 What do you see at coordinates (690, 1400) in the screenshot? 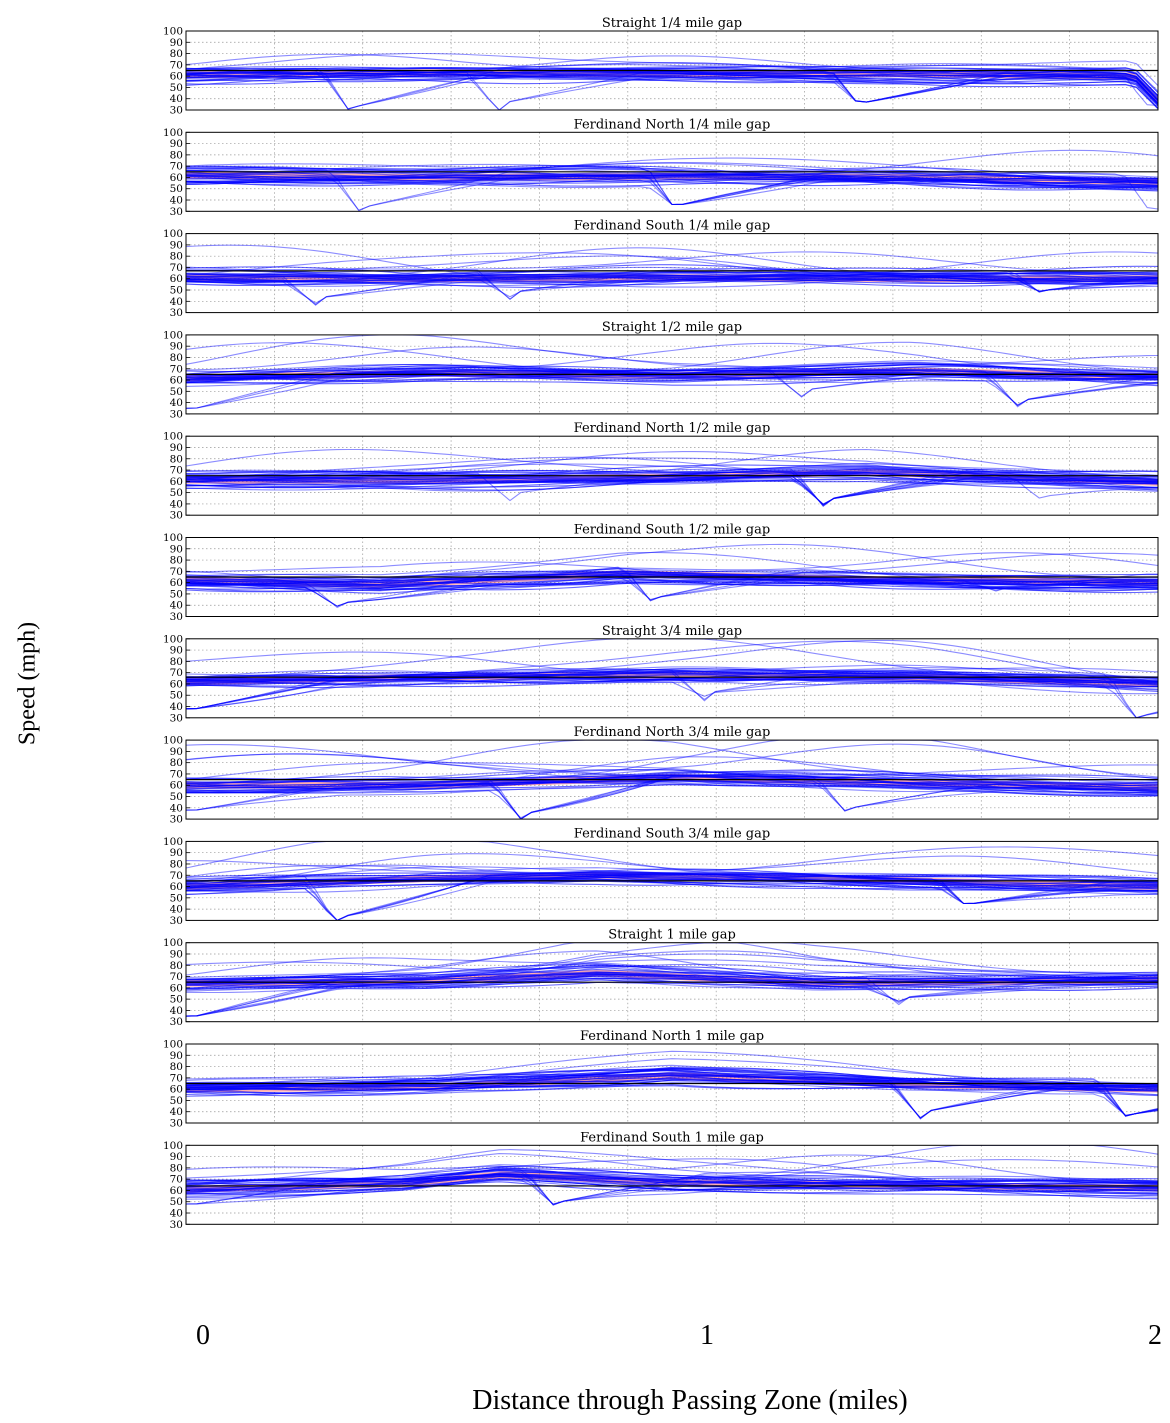
I see `x-axis-label: Distance through Passing Zone (miles)` at bounding box center [690, 1400].